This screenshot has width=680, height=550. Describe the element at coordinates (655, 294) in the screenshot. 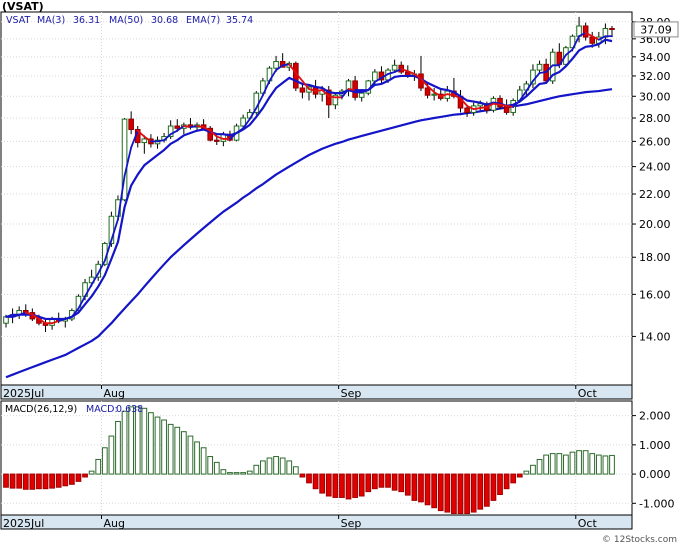

I see `price-tick-label: 16.00` at that location.